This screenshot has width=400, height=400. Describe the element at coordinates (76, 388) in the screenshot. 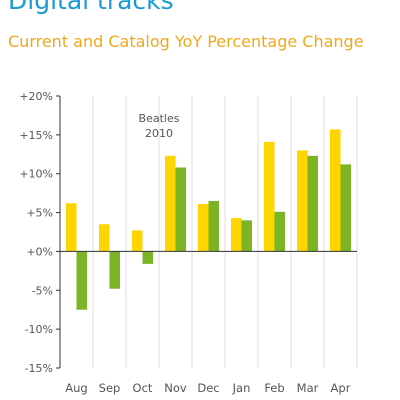

I see `x-tick-label: Aug` at that location.